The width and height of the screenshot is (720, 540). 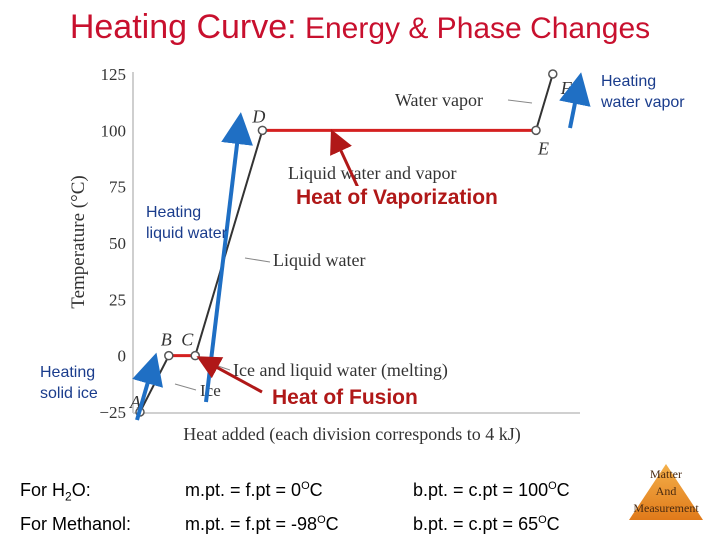 I want to click on callout-heating-liquid: Heating liquid water, so click(x=186, y=223).